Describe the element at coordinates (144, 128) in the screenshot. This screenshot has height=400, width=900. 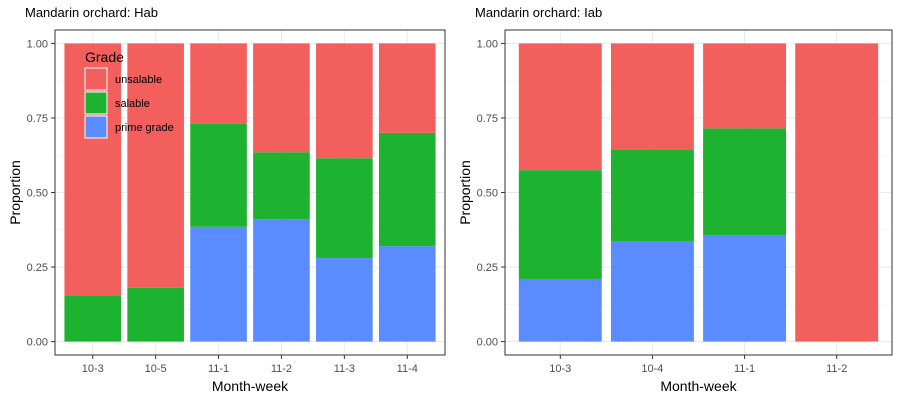
I see `legend-label: prime grade` at that location.